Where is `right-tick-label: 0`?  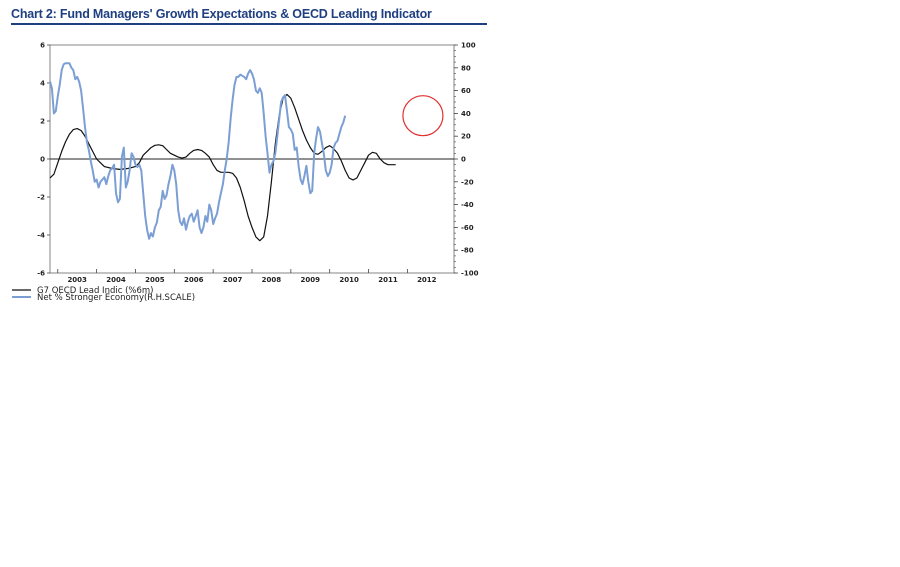
right-tick-label: 0 is located at coordinates (463, 160).